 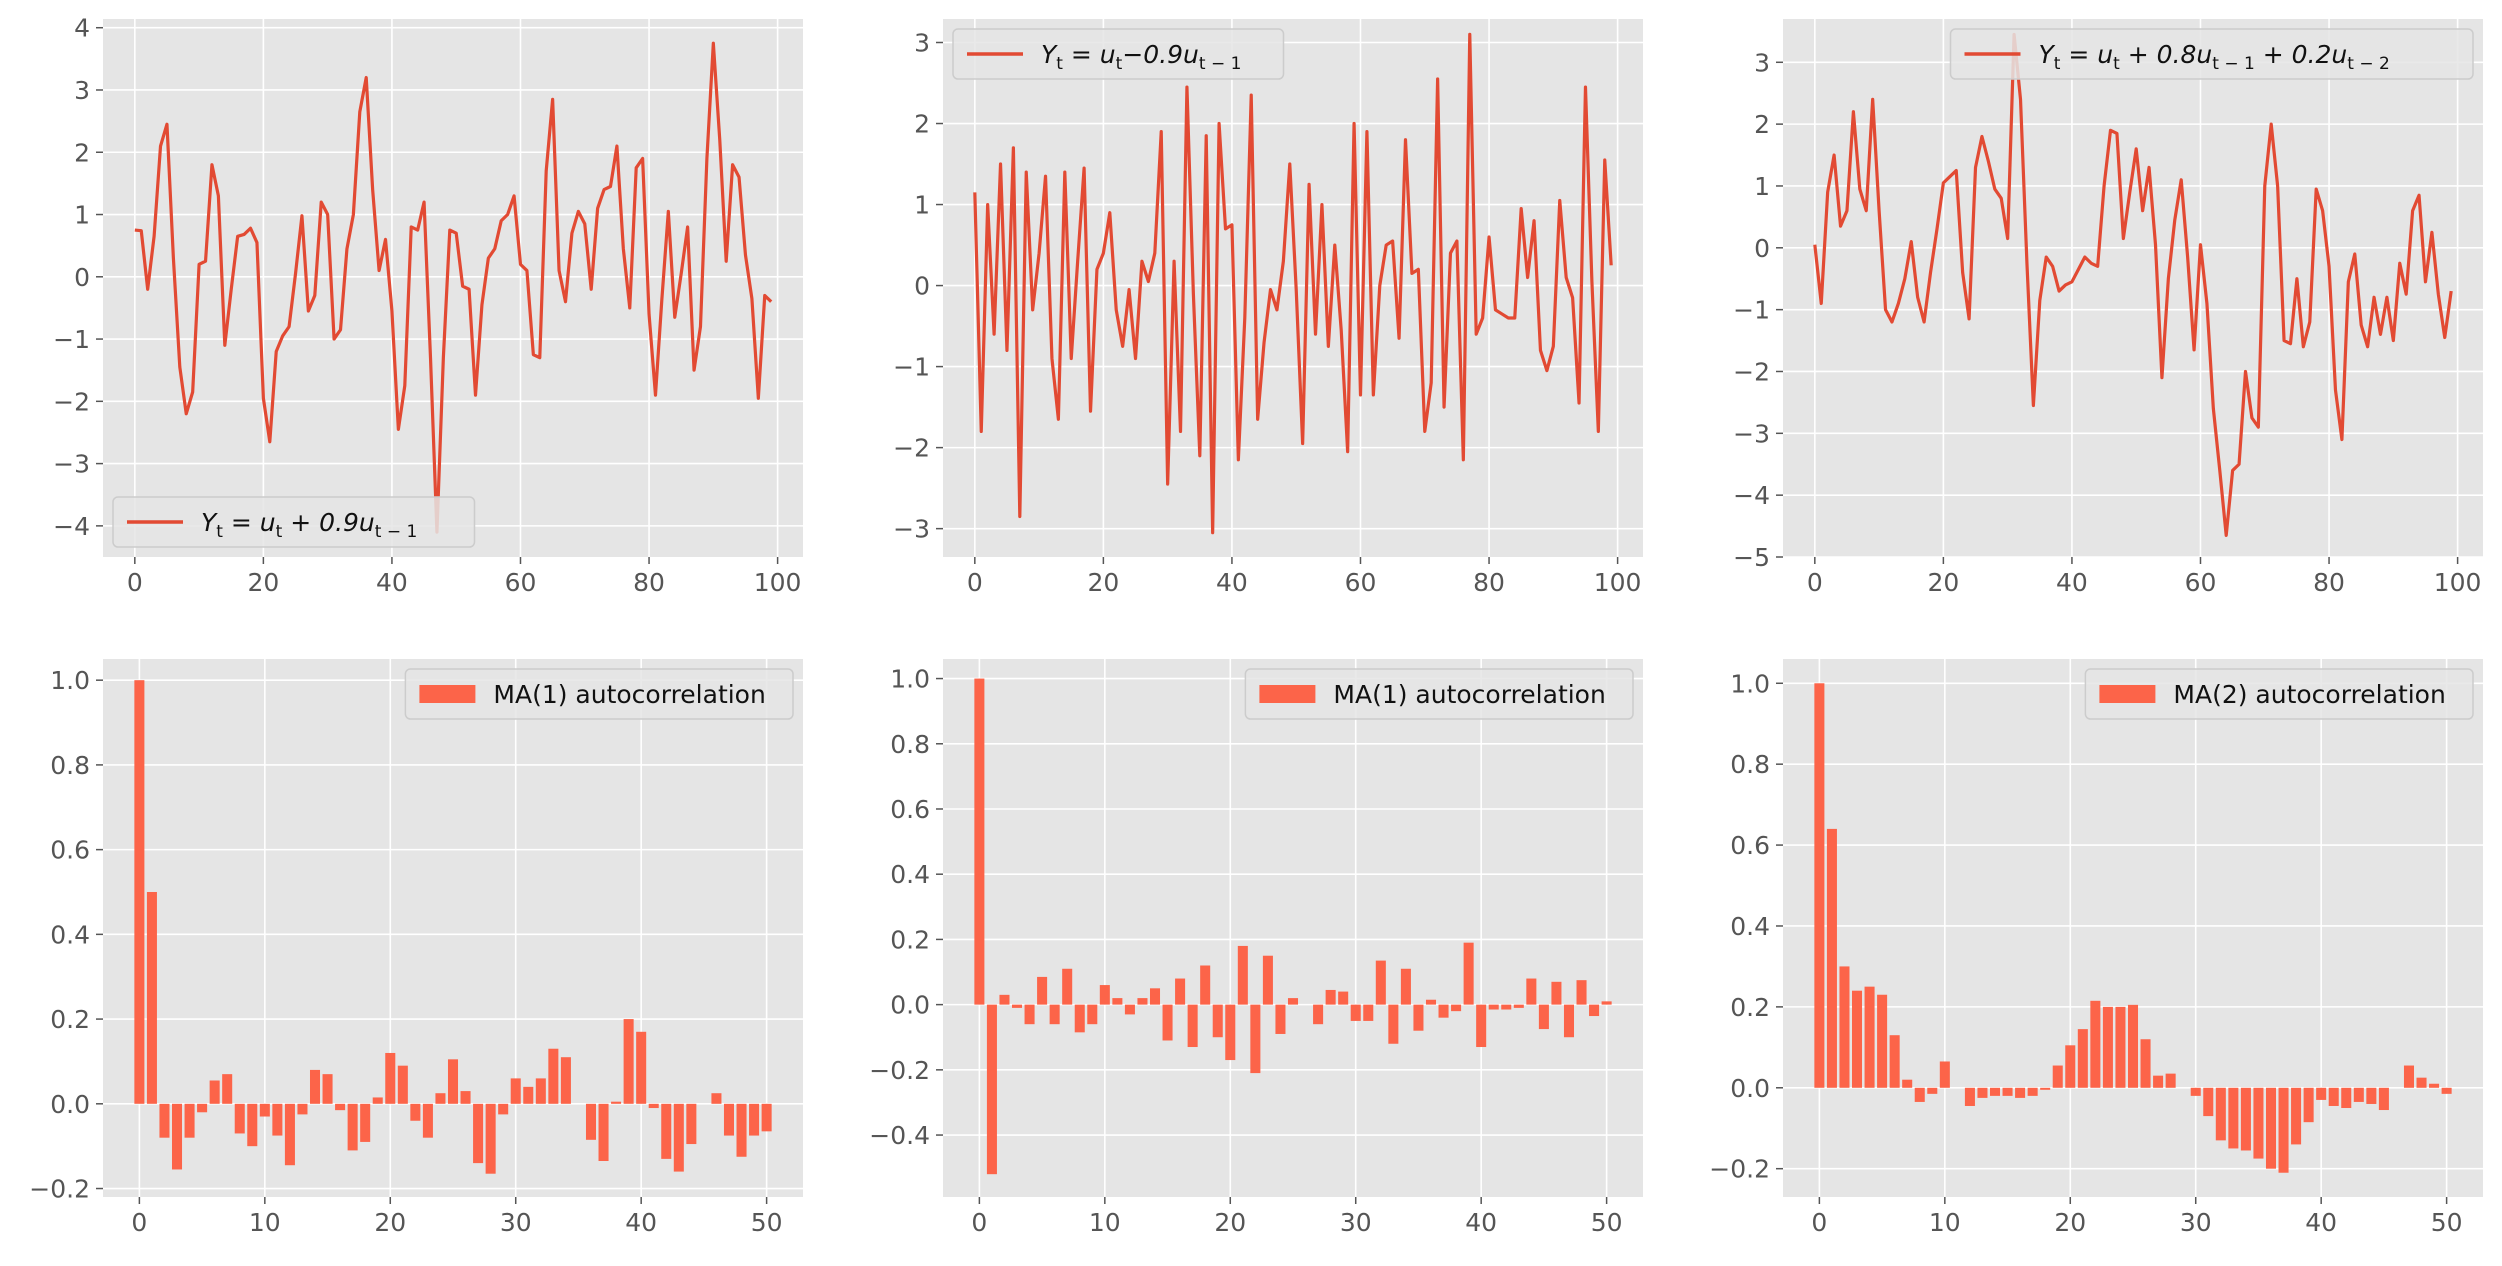 What do you see at coordinates (1439, 694) in the screenshot?
I see `legend: MA(1) autocorrelation` at bounding box center [1439, 694].